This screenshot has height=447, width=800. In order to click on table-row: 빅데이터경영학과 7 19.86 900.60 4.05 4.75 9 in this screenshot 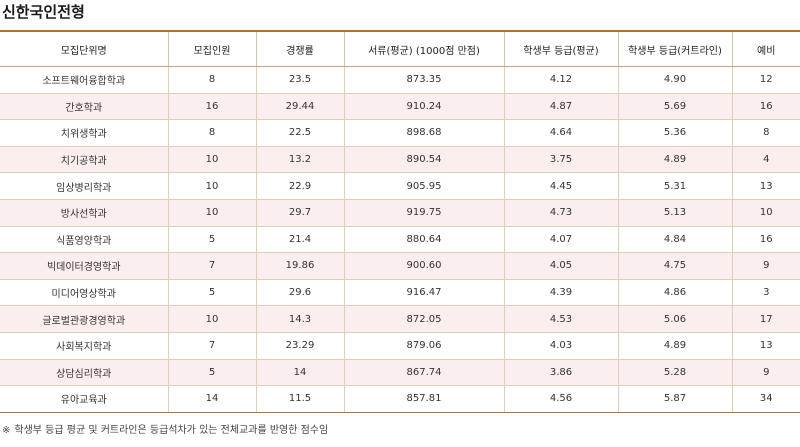, I will do `click(400, 266)`.